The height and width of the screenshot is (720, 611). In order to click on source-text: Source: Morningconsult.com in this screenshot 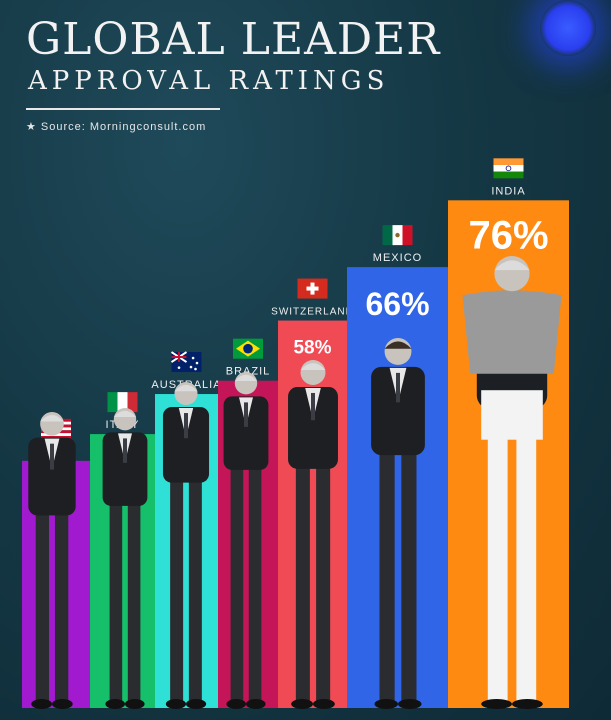, I will do `click(123, 127)`.